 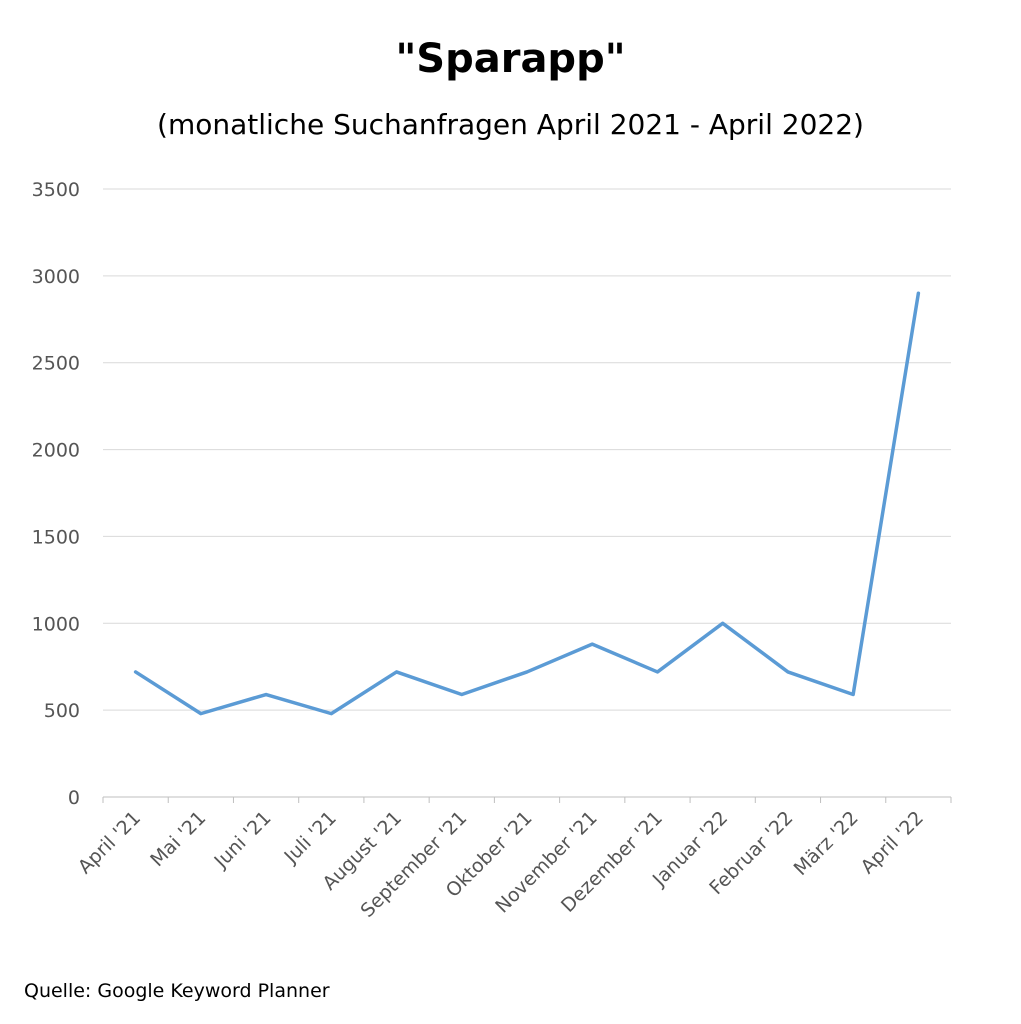 I want to click on y-tick-label: 1000, so click(x=56, y=624).